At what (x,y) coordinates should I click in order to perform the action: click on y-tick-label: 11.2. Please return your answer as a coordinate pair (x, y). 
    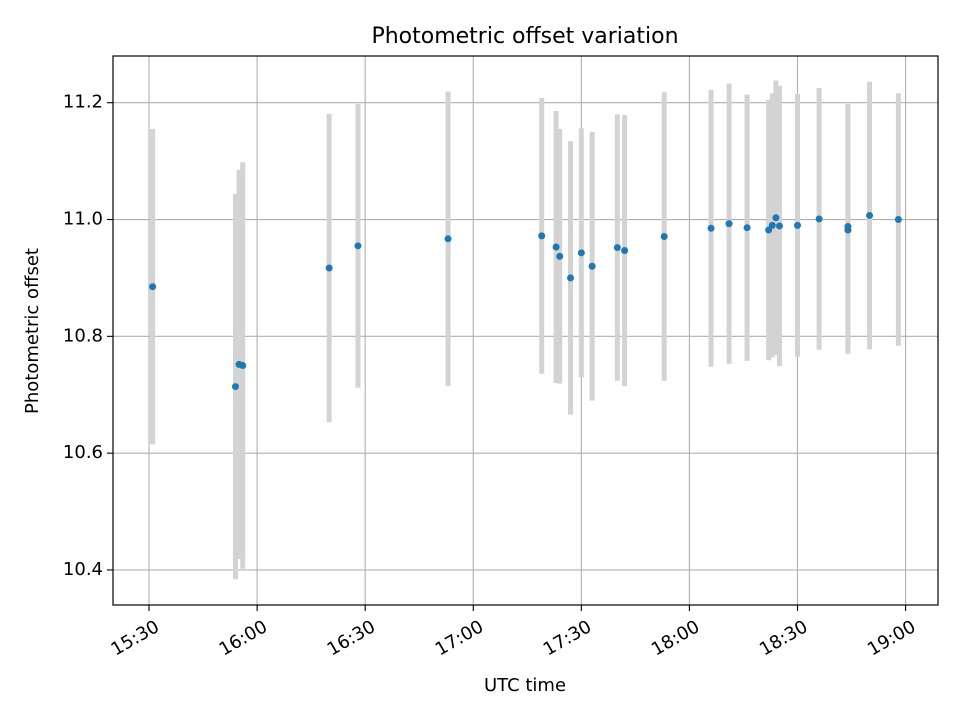
    Looking at the image, I should click on (83, 102).